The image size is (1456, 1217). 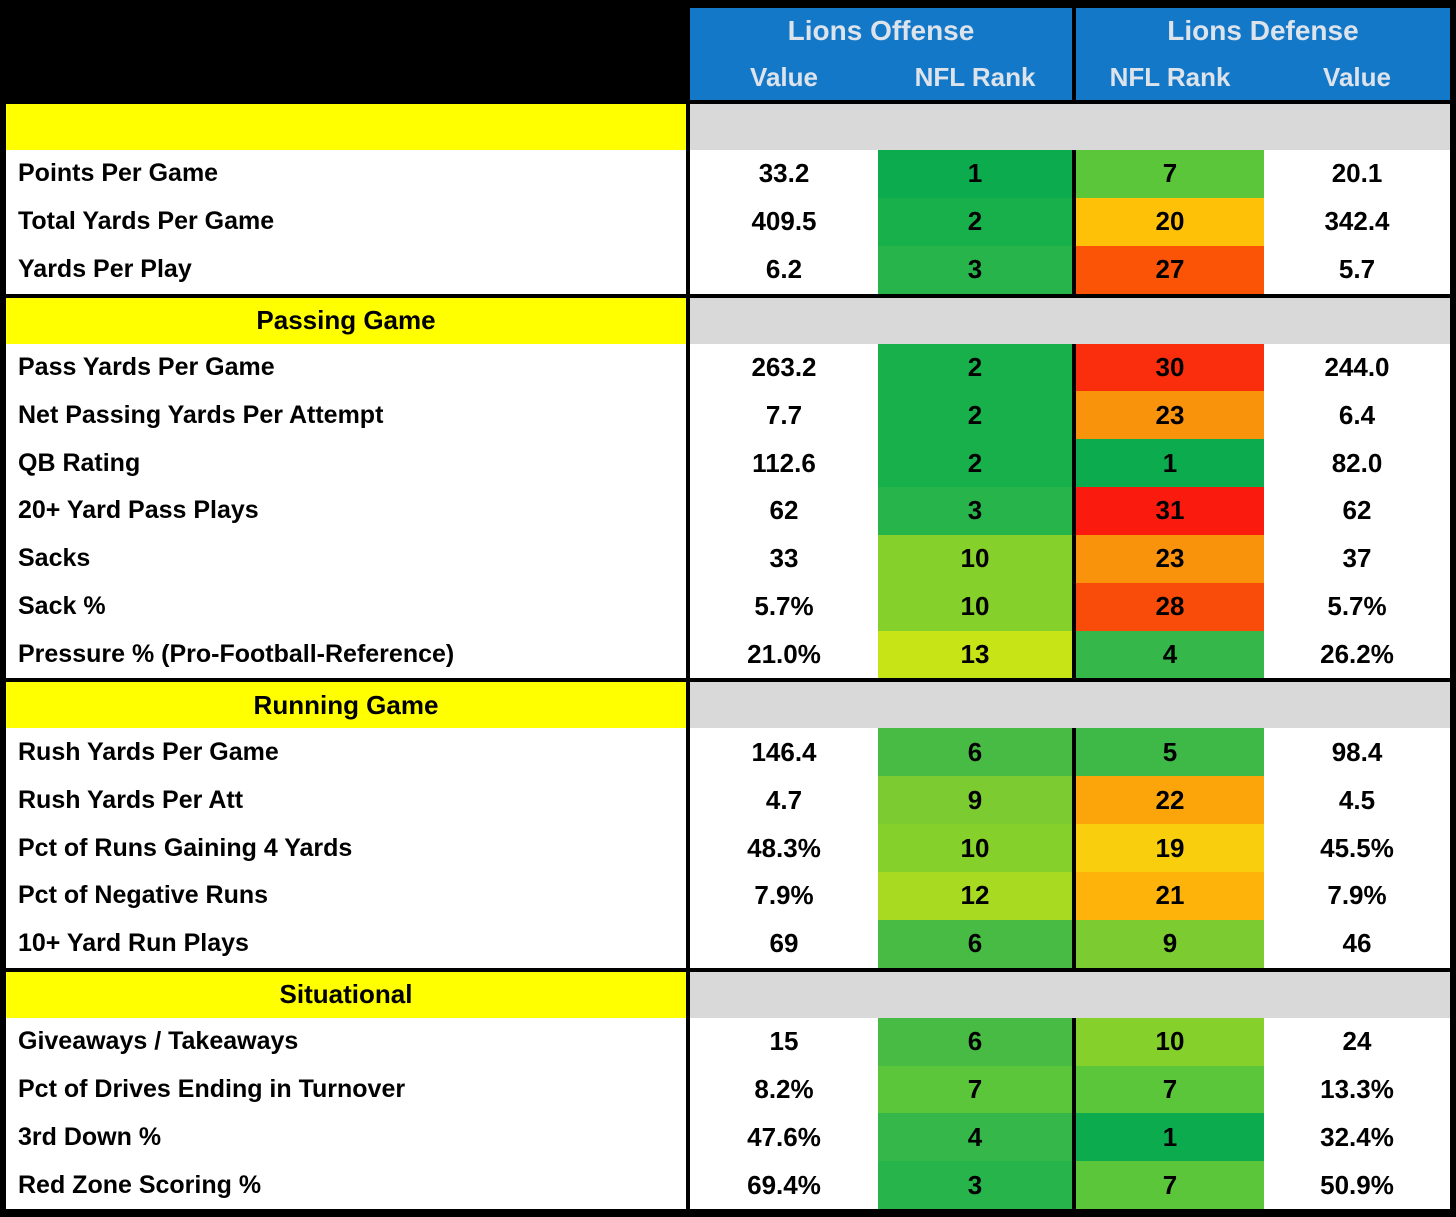 I want to click on section-title, so click(x=346, y=127).